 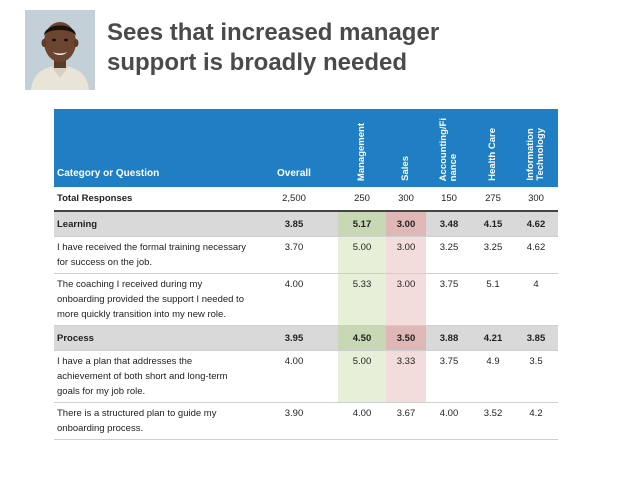 I want to click on cell-overall: 2,500, so click(x=294, y=199).